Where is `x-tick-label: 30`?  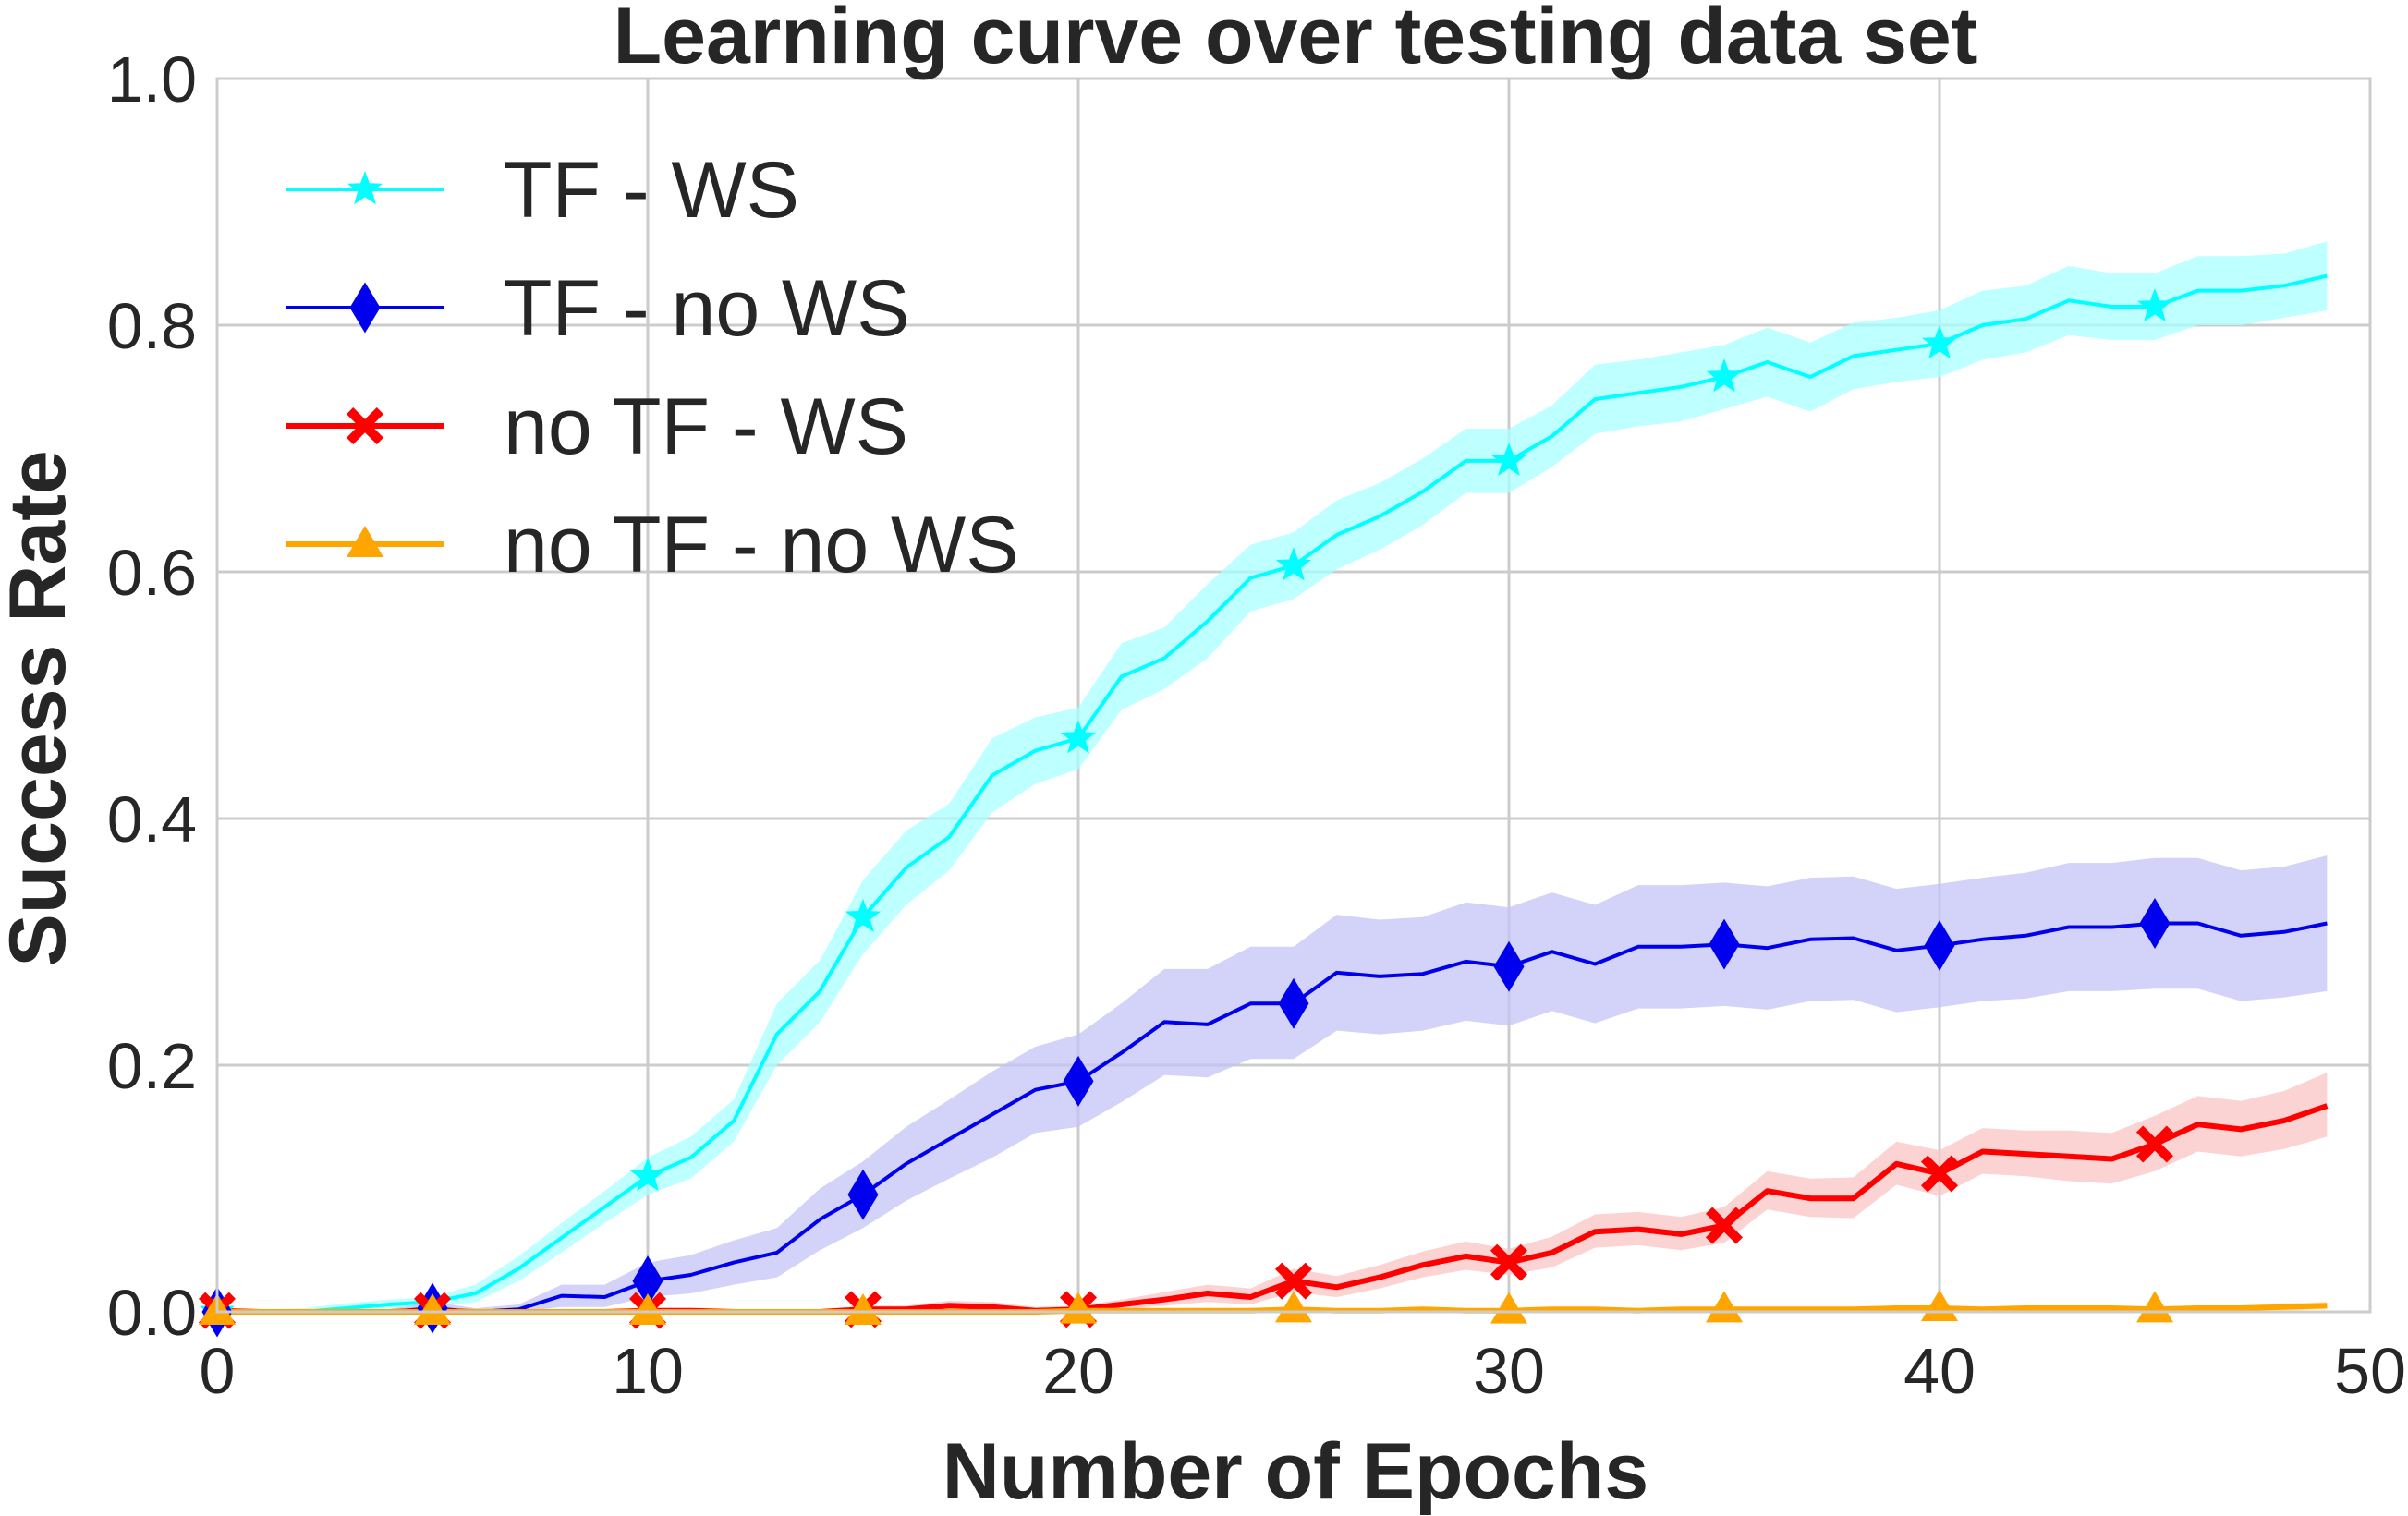
x-tick-label: 30 is located at coordinates (1509, 1371).